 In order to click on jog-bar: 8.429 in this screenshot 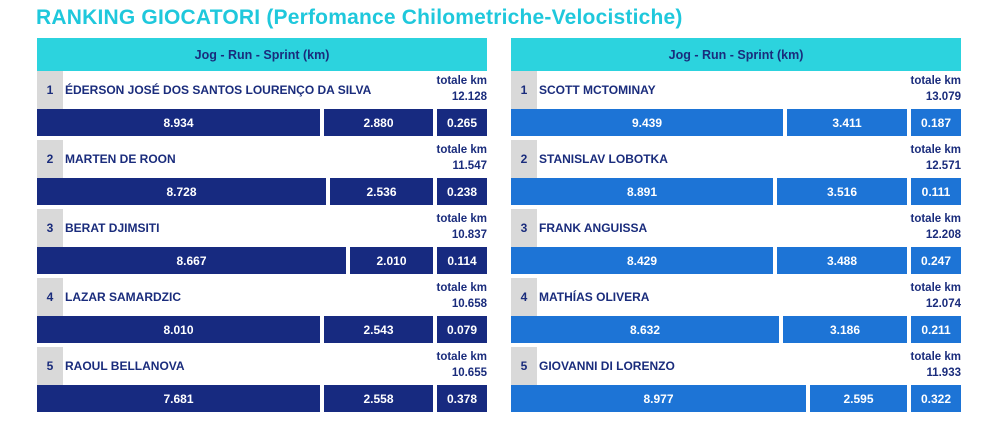, I will do `click(642, 260)`.